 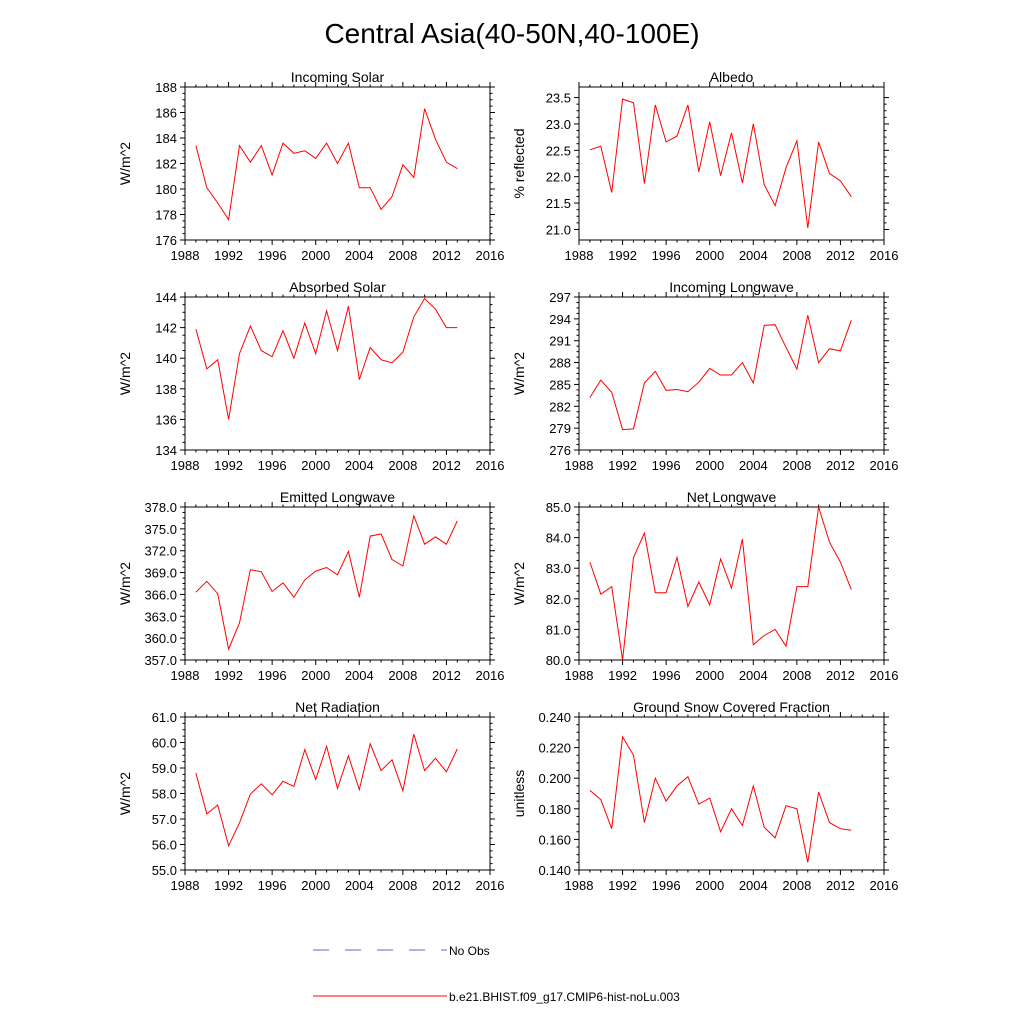 What do you see at coordinates (164, 819) in the screenshot?
I see `y-tick-label: 57.0` at bounding box center [164, 819].